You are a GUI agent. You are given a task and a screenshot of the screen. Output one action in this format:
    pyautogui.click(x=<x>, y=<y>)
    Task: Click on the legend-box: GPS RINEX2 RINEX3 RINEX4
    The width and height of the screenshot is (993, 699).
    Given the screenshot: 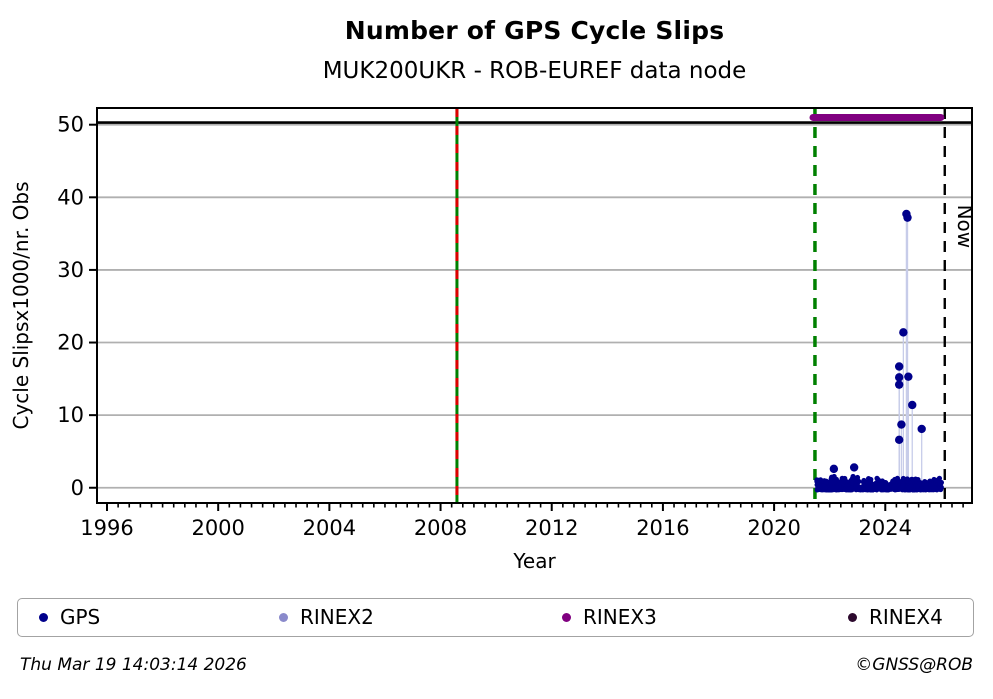 What is the action you would take?
    pyautogui.click(x=495, y=617)
    